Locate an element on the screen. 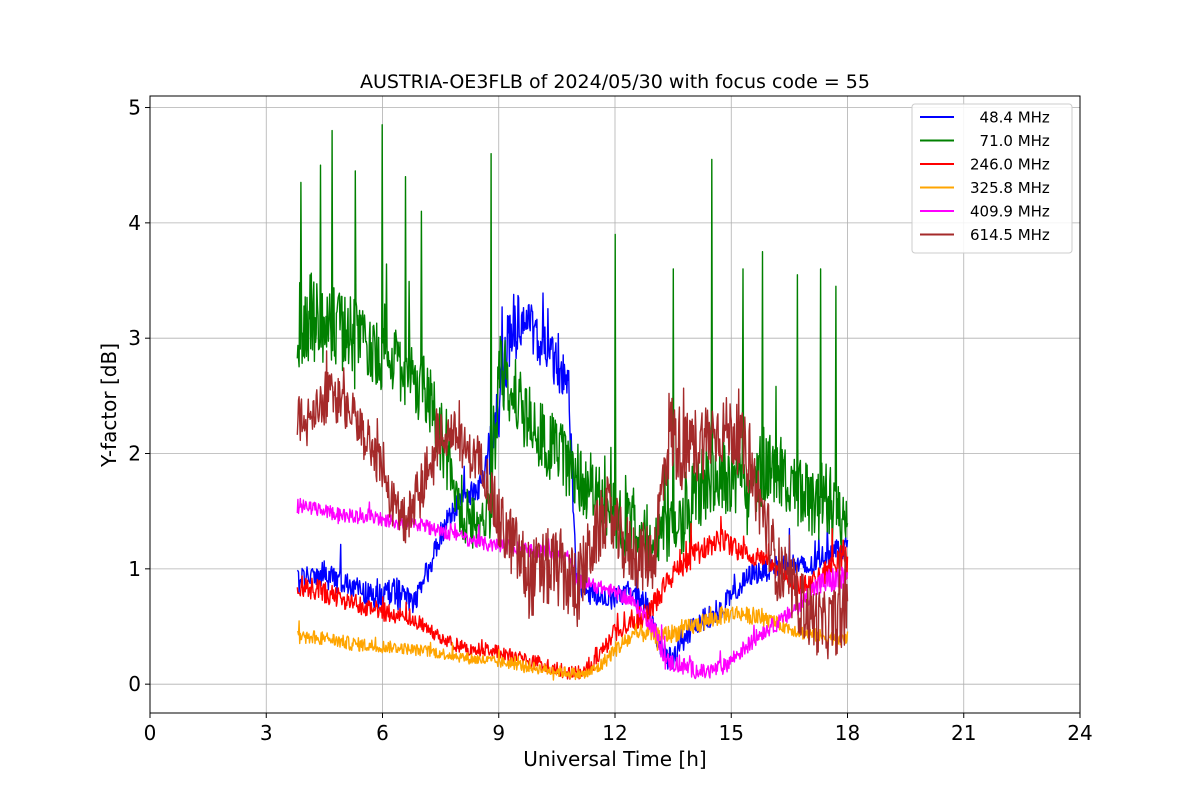  y-axis-label: Y-factor [dB] is located at coordinates (109, 405).